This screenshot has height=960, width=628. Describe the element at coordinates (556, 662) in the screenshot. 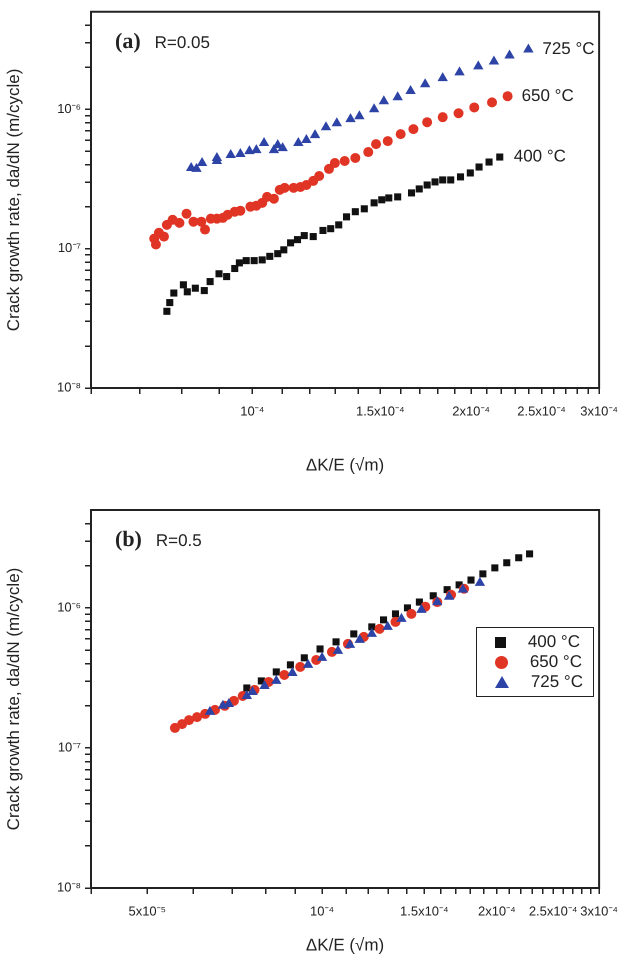

I see `legend-label: 650 °C` at that location.